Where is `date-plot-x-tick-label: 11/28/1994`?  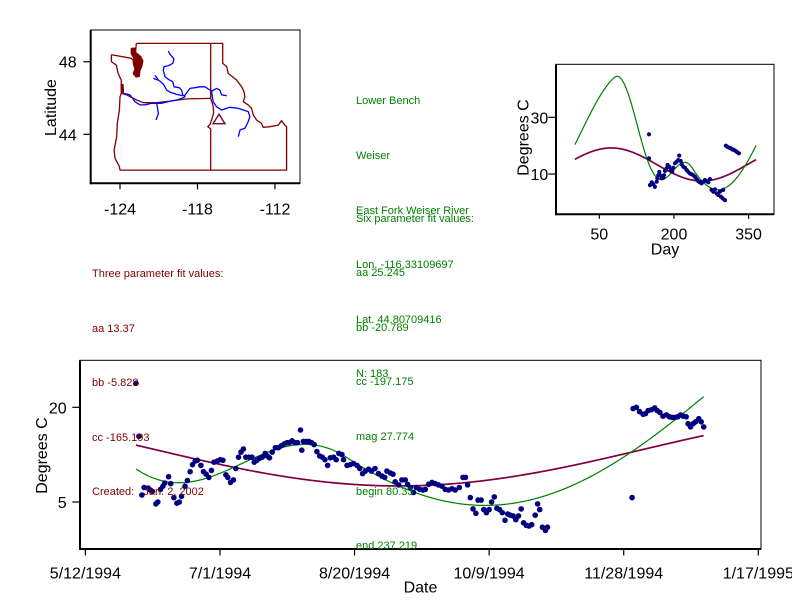
date-plot-x-tick-label: 11/28/1994 is located at coordinates (623, 573).